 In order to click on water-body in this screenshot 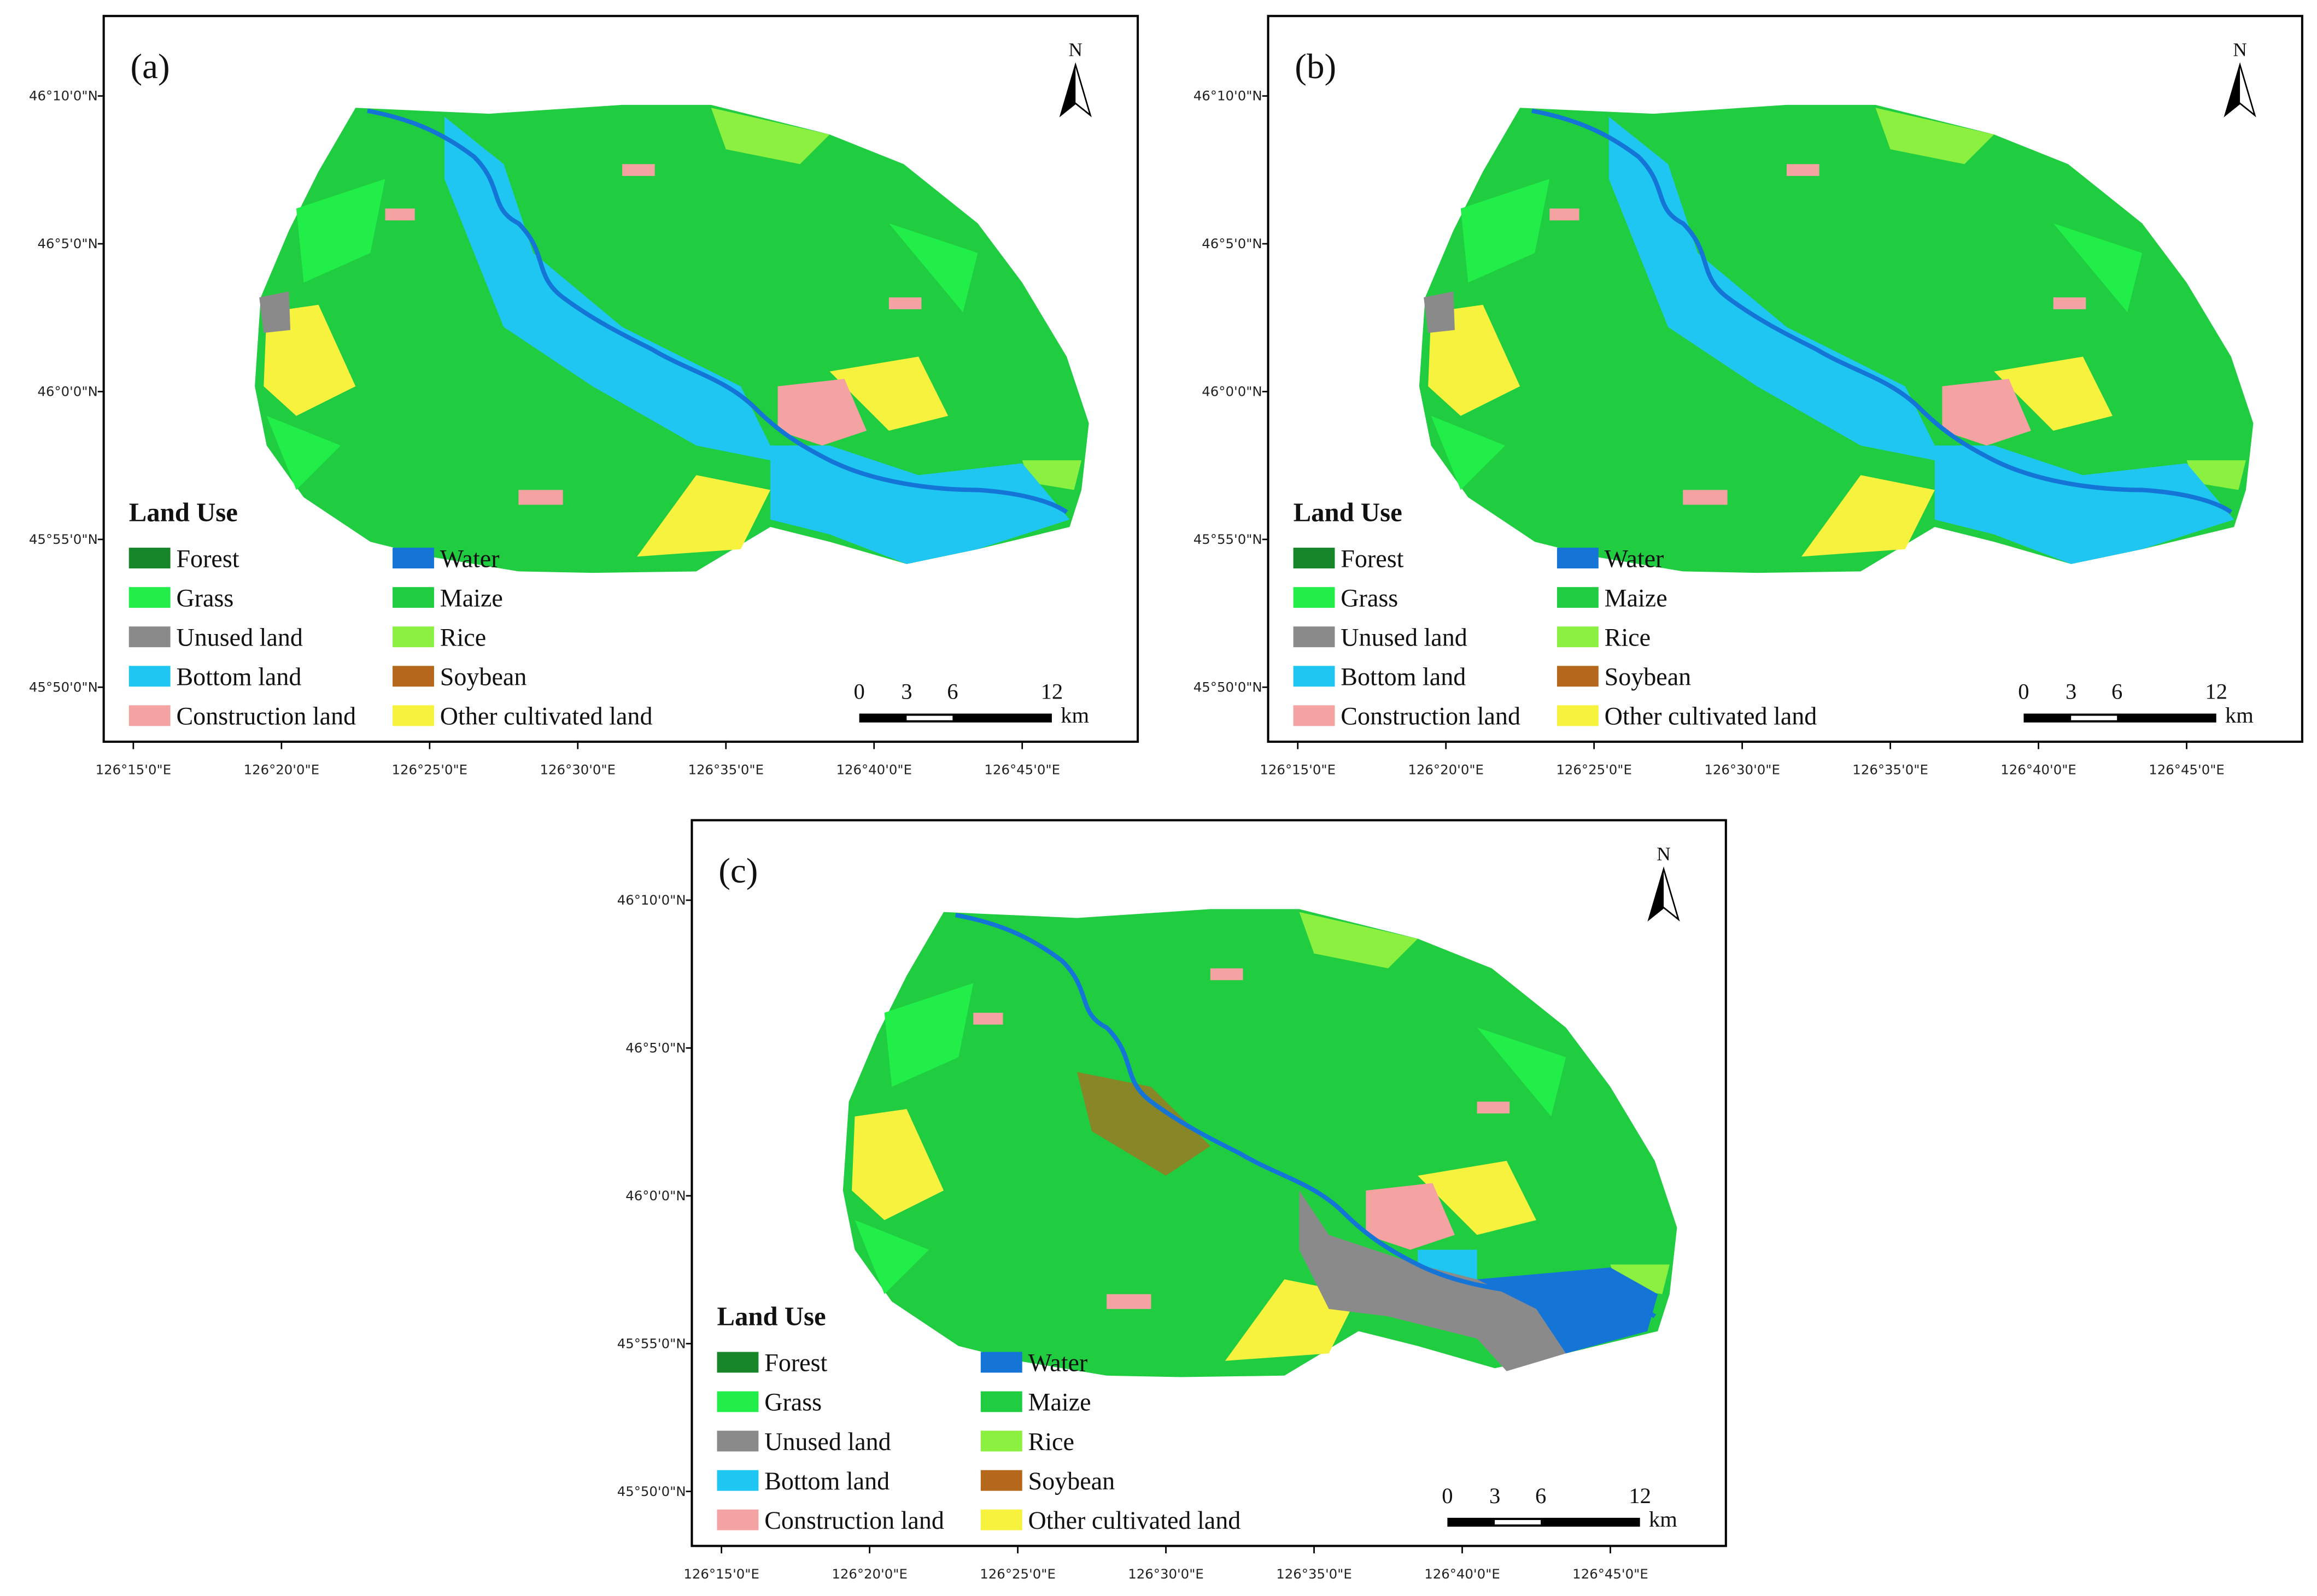, I will do `click(1568, 1310)`.